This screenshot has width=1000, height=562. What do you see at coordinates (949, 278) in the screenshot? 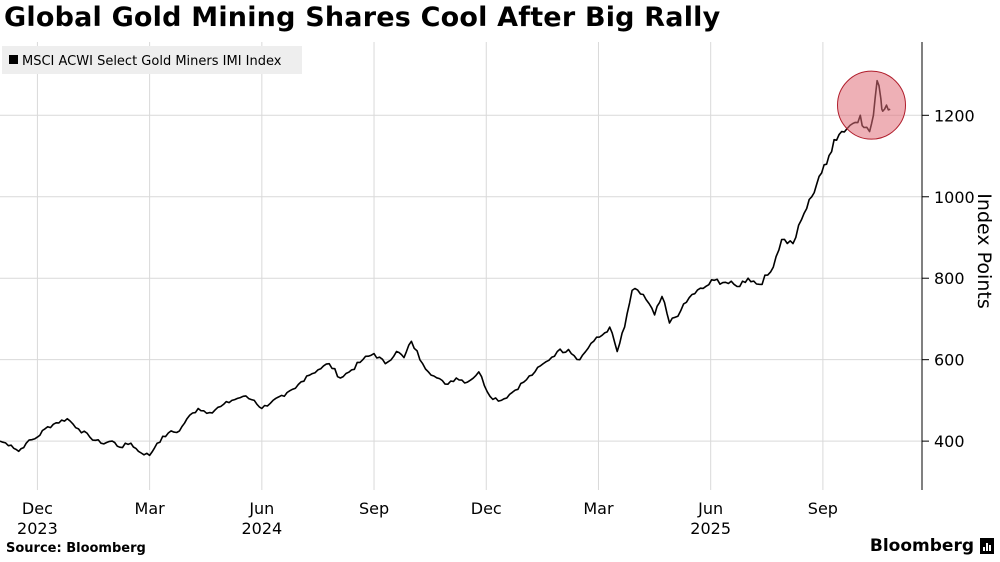
I see `y-tick-label: 800` at bounding box center [949, 278].